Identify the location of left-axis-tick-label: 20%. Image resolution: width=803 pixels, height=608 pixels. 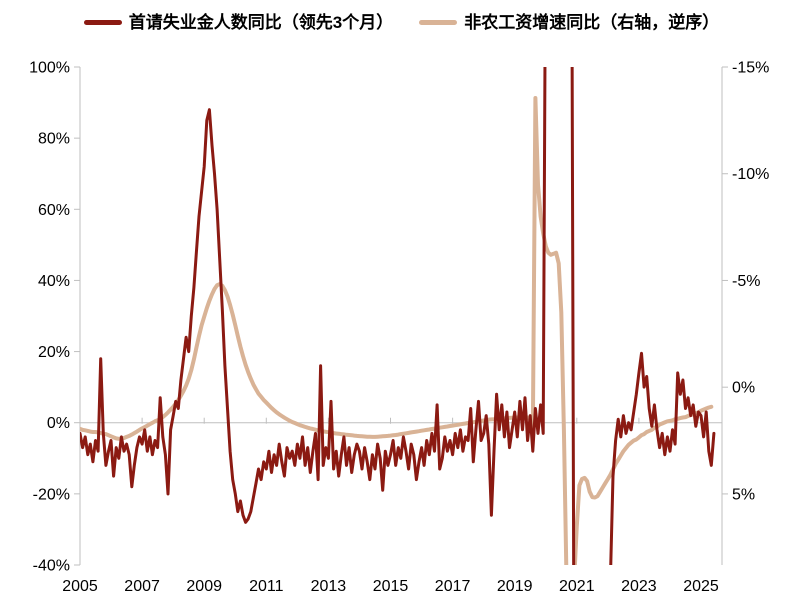
(54, 352).